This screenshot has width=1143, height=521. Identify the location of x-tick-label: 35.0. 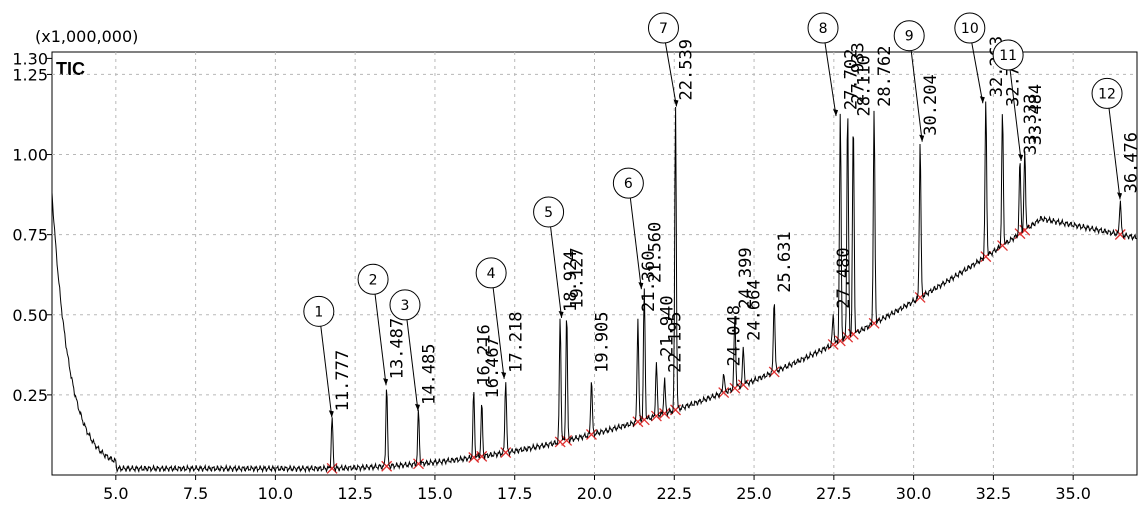
(1073, 493).